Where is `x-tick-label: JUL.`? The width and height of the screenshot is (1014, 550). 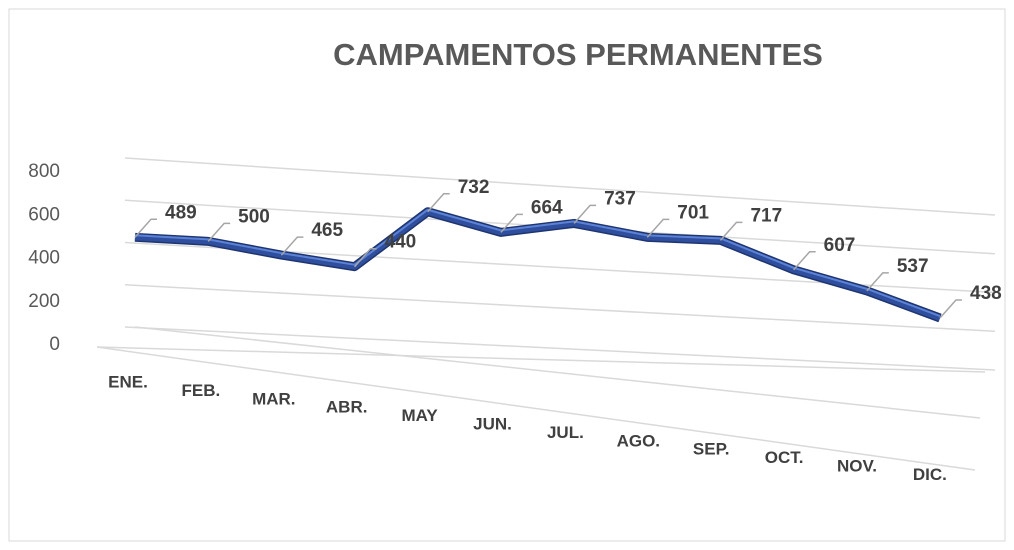 x-tick-label: JUL. is located at coordinates (565, 432).